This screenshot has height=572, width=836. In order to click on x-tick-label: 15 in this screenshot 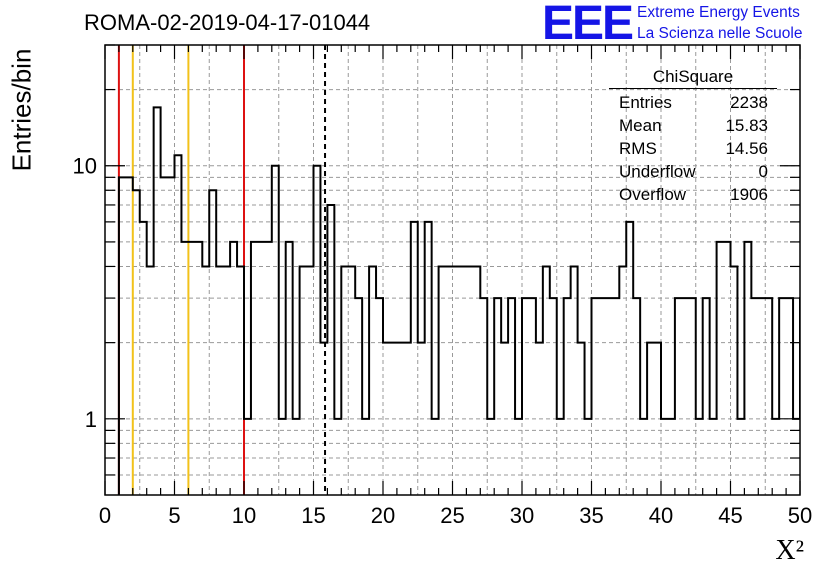, I will do `click(313, 515)`.